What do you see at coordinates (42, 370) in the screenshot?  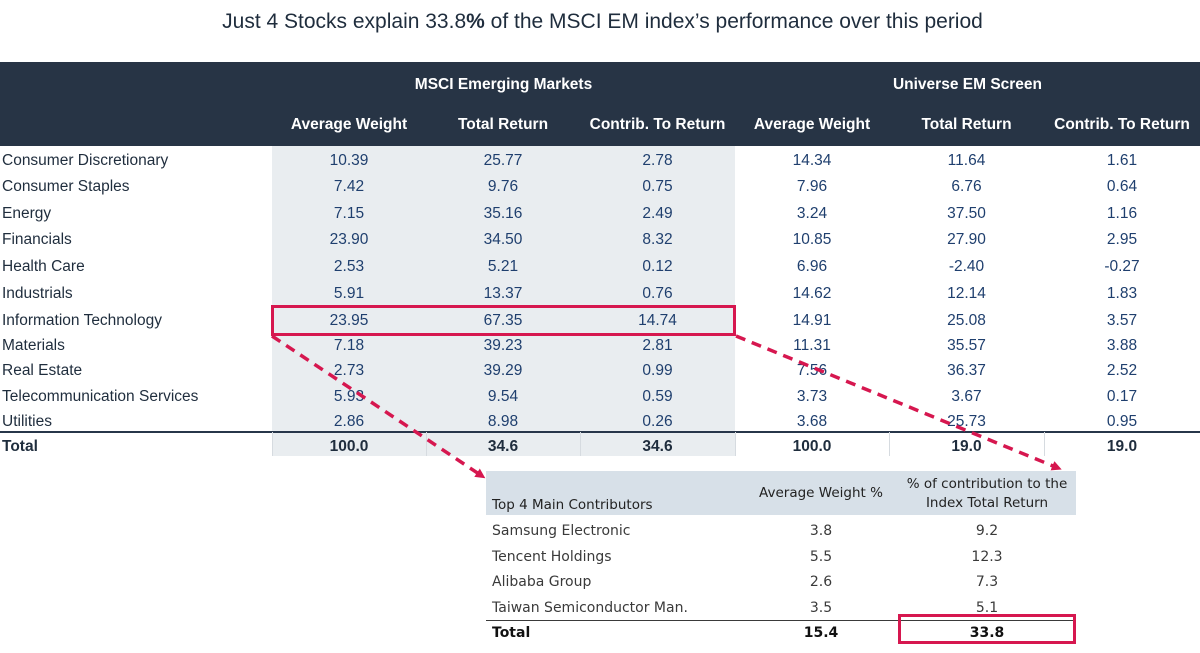 I see `sector-label: Real Estate` at bounding box center [42, 370].